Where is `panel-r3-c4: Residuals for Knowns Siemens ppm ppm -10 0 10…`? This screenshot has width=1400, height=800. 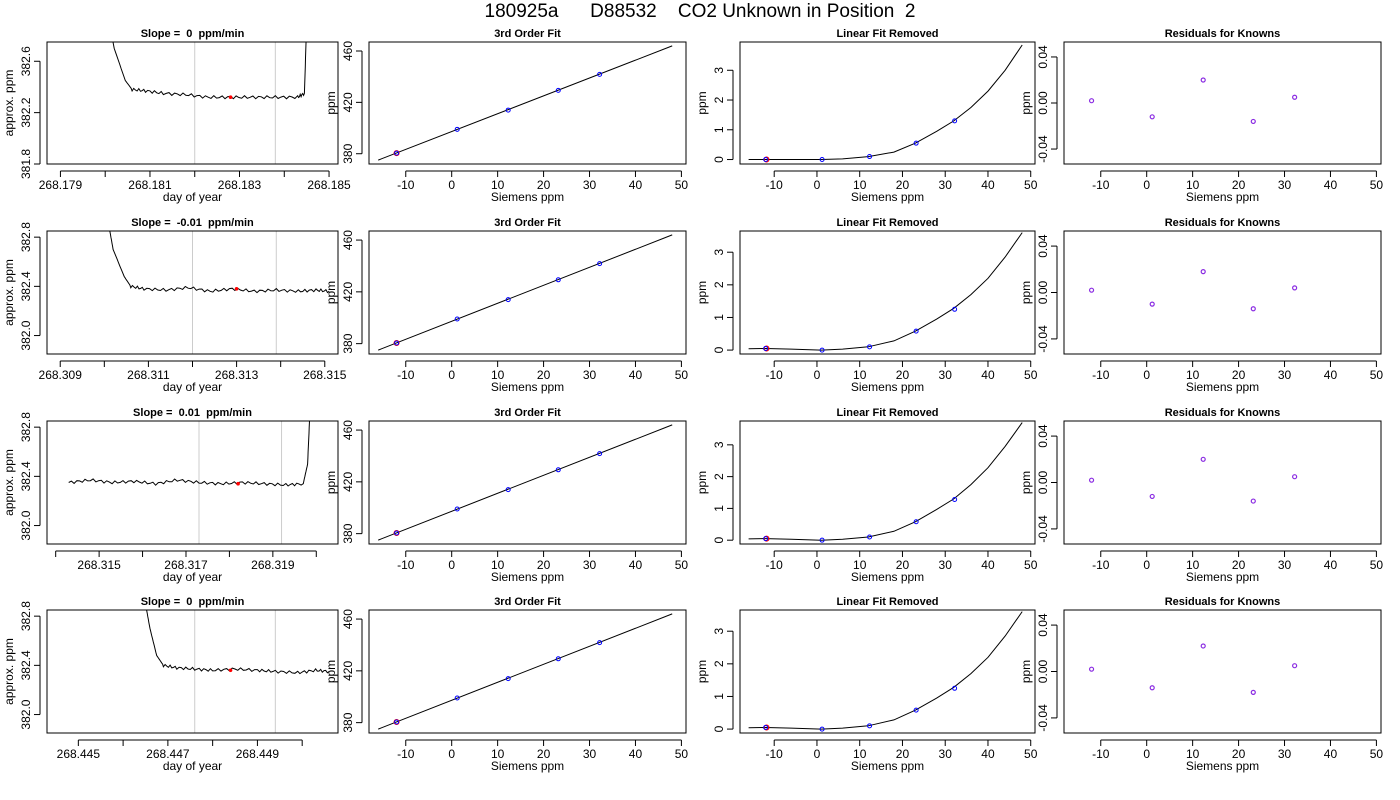 panel-r3-c4: Residuals for Knowns Siemens ppm ppm -10 0 10… is located at coordinates (1201, 495).